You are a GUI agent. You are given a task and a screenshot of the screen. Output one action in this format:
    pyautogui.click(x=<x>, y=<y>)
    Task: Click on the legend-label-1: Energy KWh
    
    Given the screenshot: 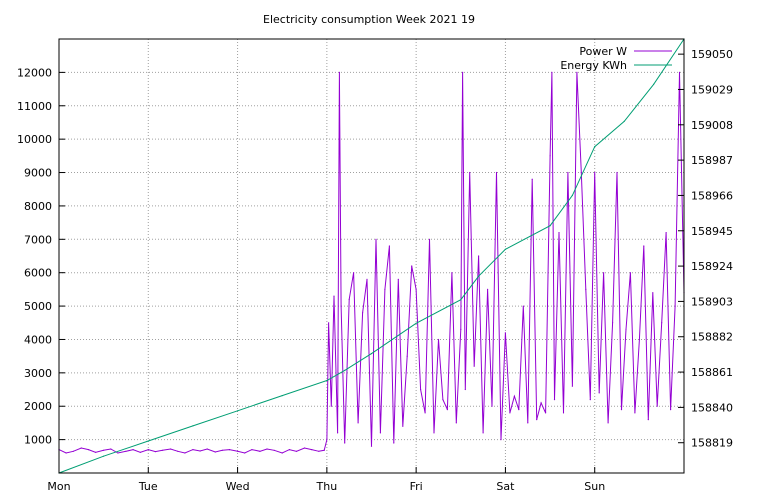 What is the action you would take?
    pyautogui.click(x=593, y=65)
    